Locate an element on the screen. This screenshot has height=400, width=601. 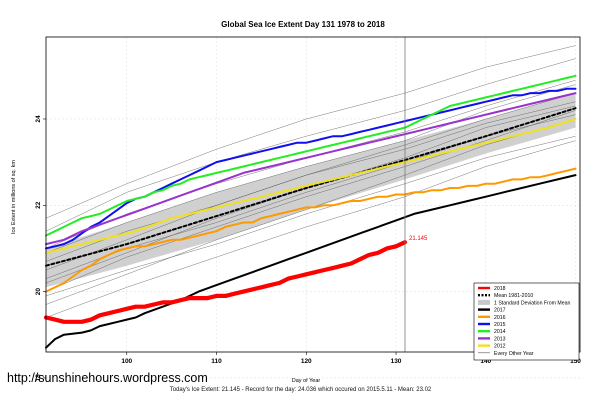
watermark-url: http://sunshinehours.wordpress.com is located at coordinates (107, 378).